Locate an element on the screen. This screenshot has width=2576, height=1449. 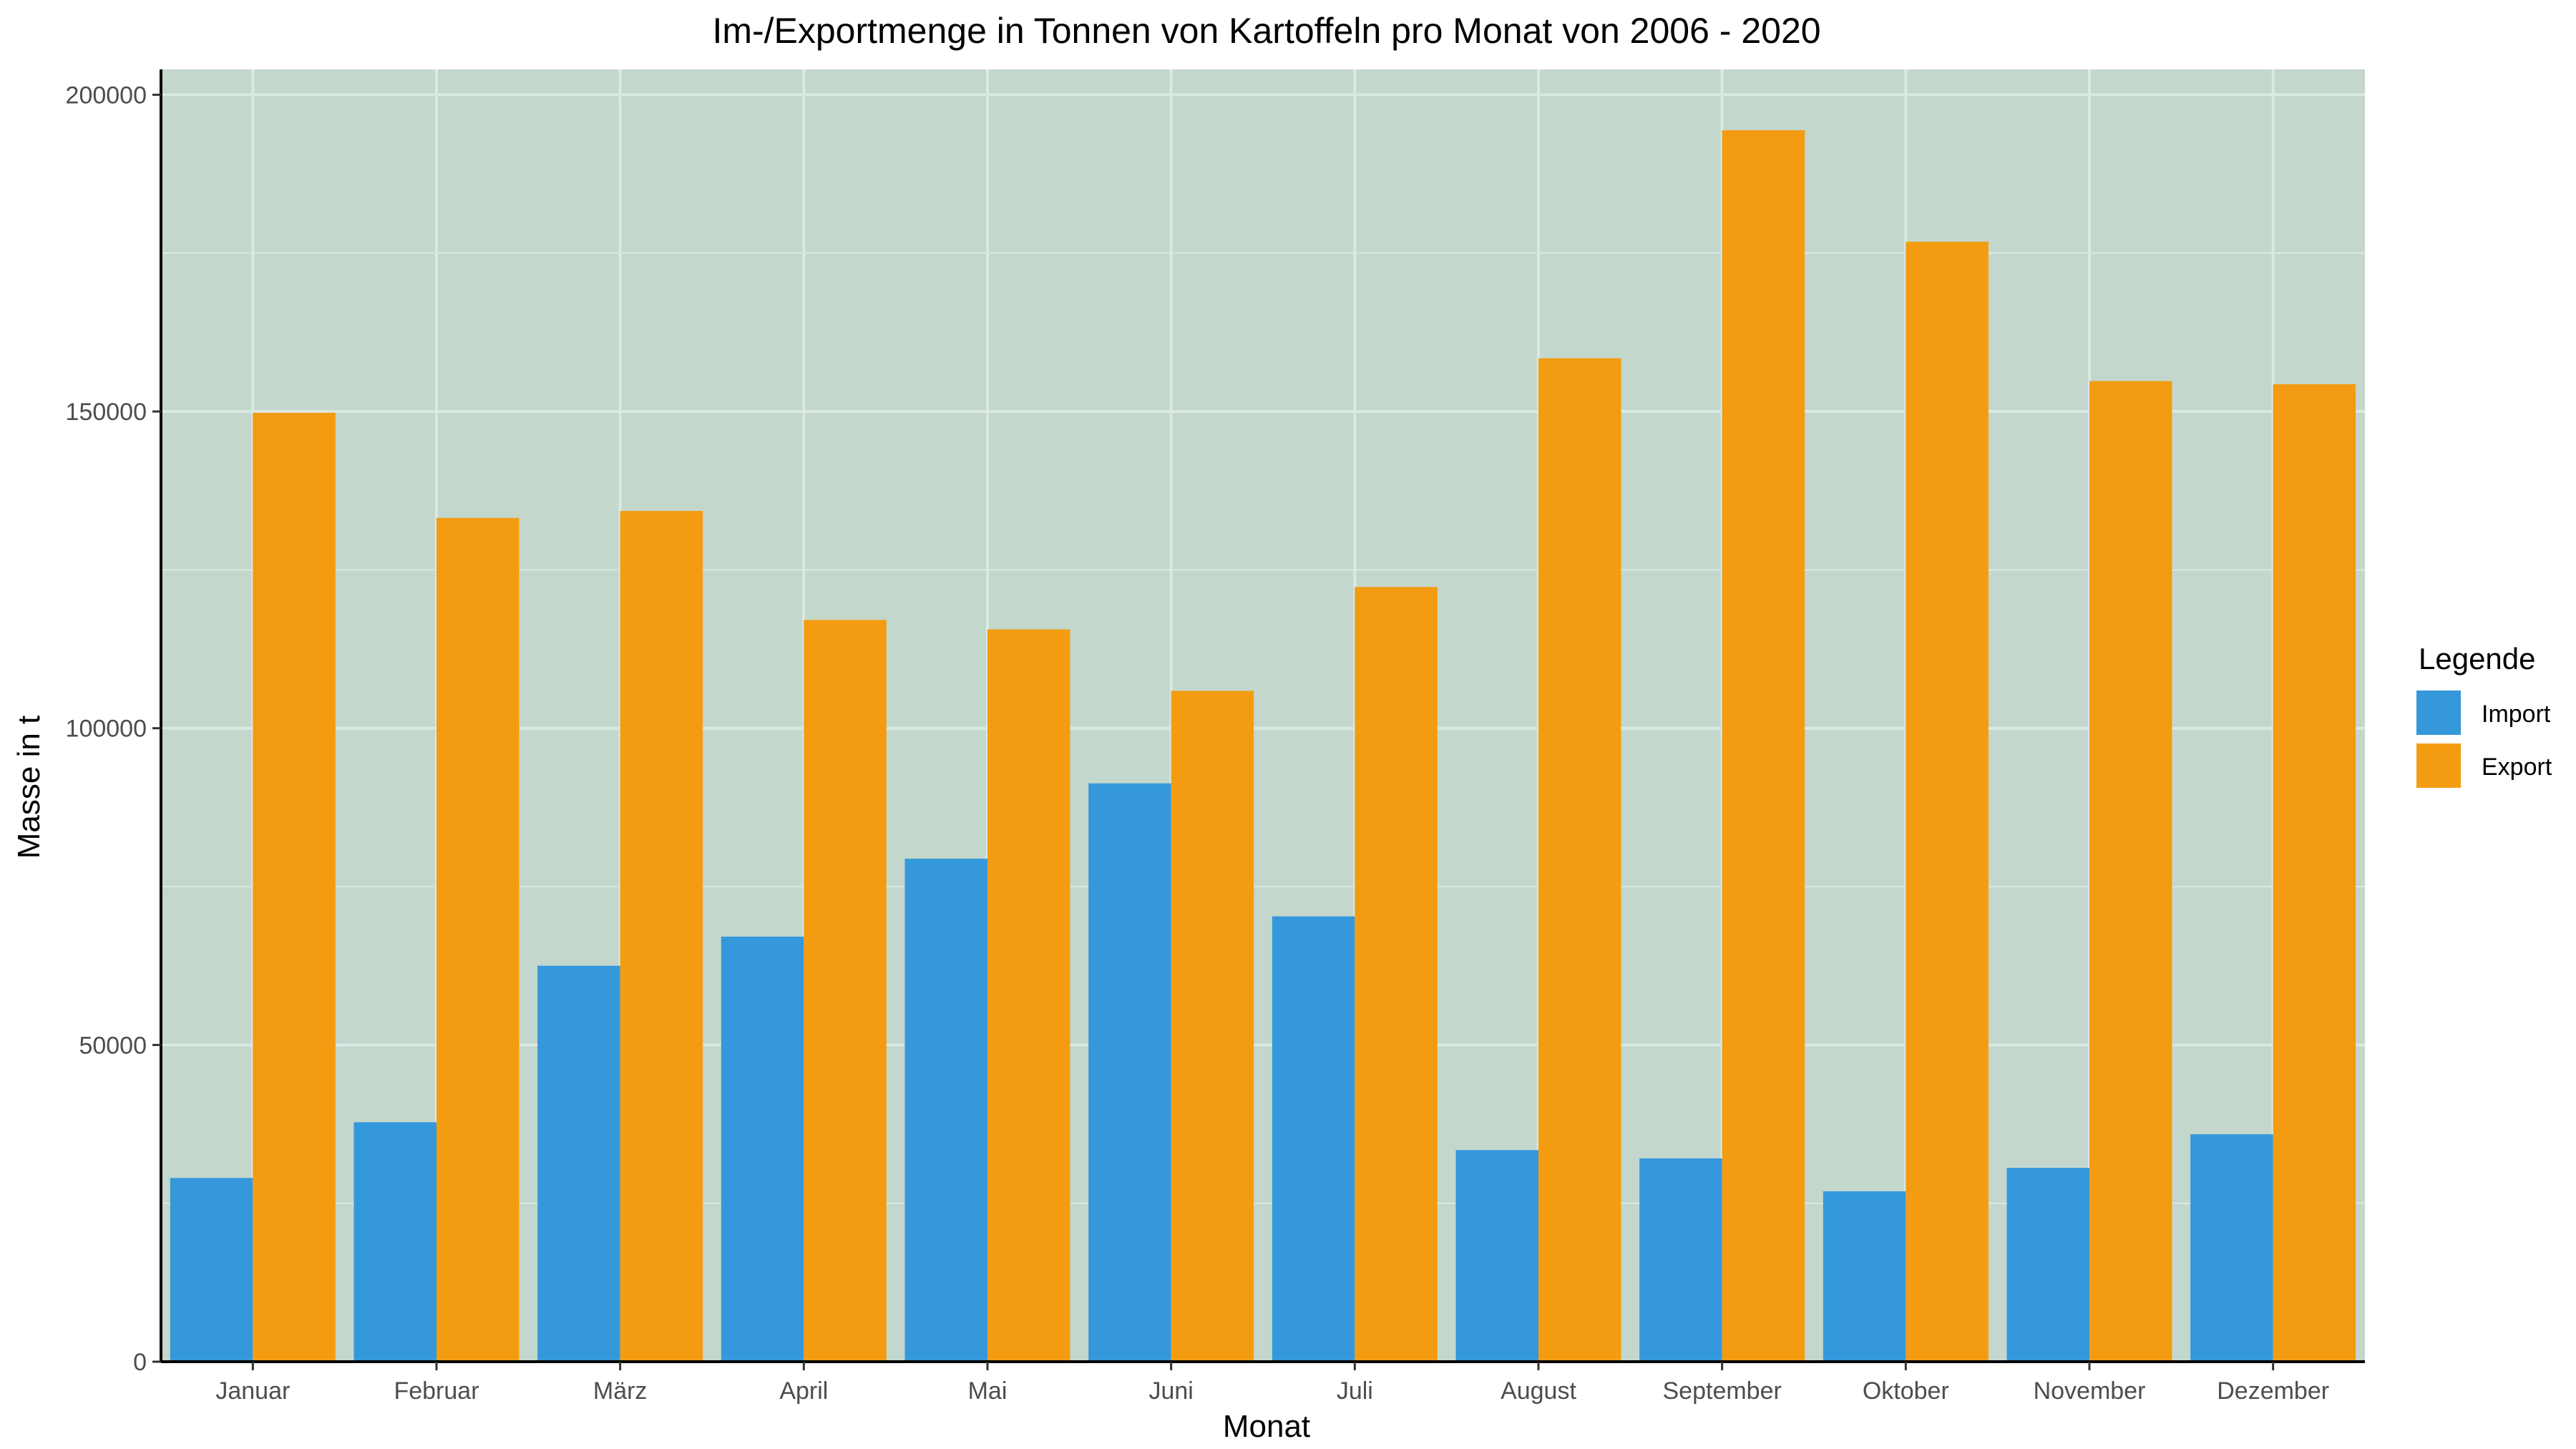
x-axis-title: Monat is located at coordinates (1266, 1426).